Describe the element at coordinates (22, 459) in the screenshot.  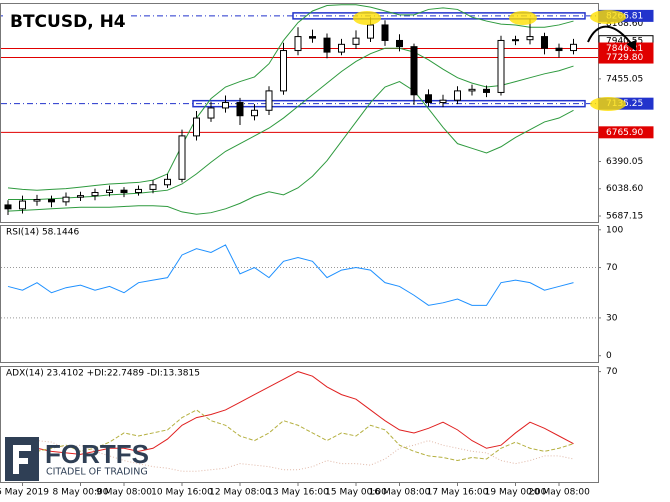
I see `logo-mark` at that location.